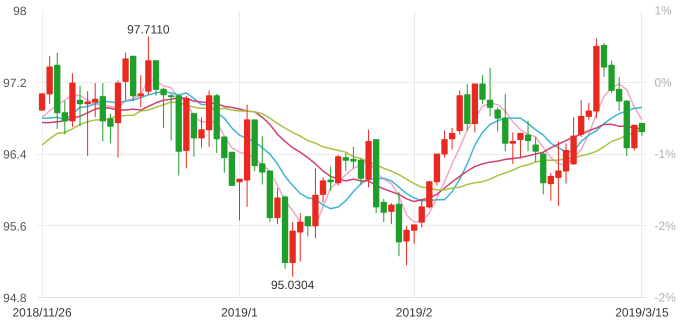  What do you see at coordinates (15, 298) in the screenshot?
I see `y-tick-label: 94.8` at bounding box center [15, 298].